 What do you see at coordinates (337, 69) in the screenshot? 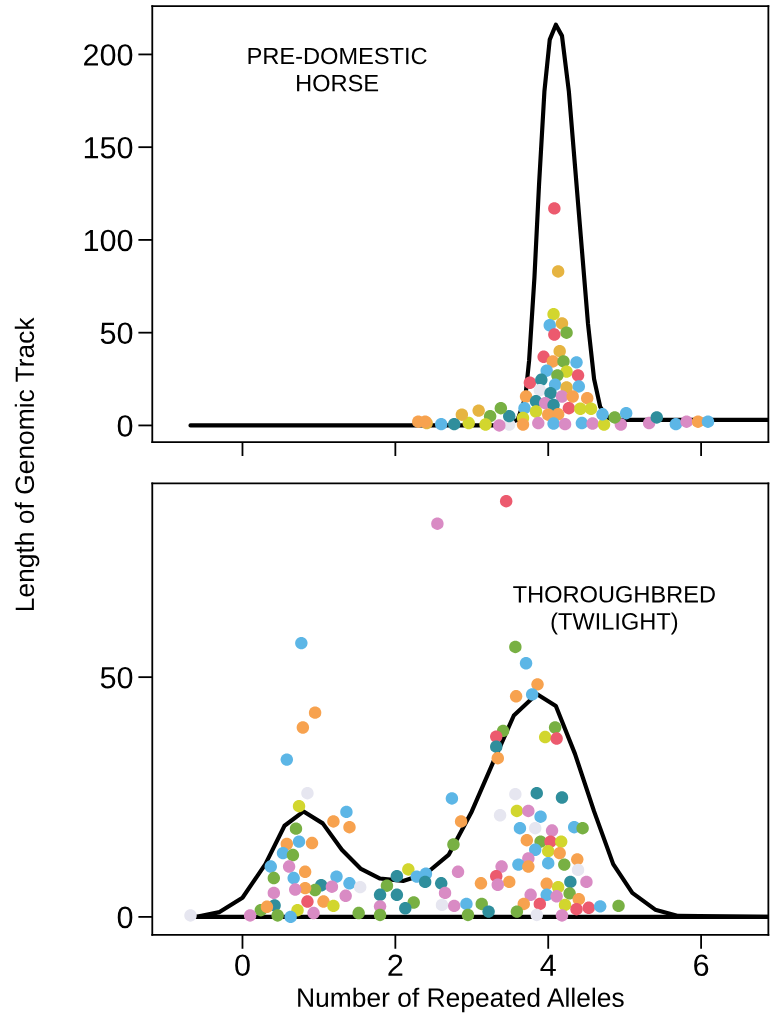
I see `annotation: PRE-DOMESTIC HORSE` at bounding box center [337, 69].